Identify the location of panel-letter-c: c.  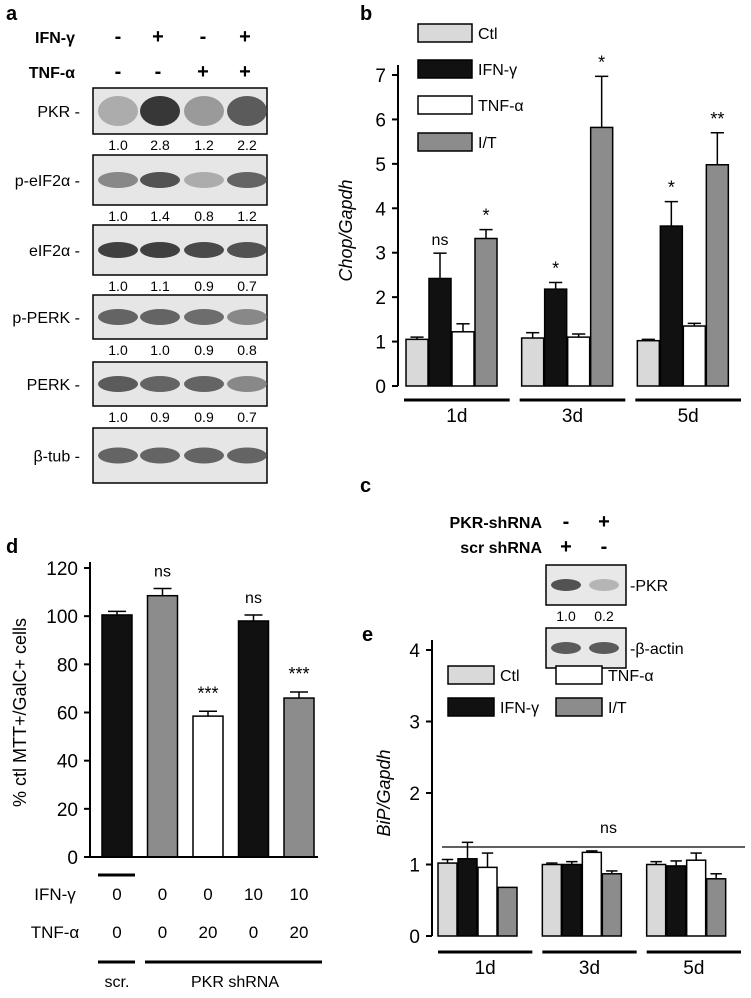
(365, 486).